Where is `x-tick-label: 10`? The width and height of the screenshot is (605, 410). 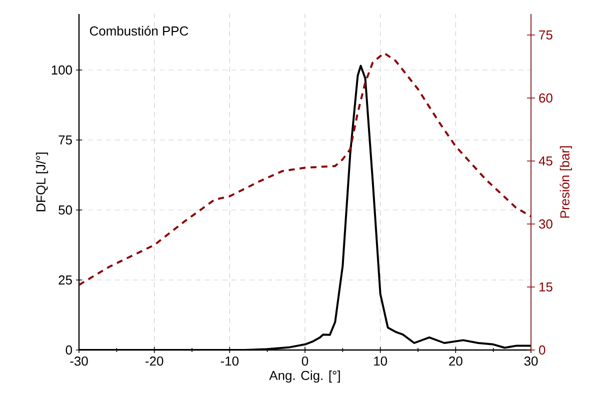 x-tick-label: 10 is located at coordinates (381, 361).